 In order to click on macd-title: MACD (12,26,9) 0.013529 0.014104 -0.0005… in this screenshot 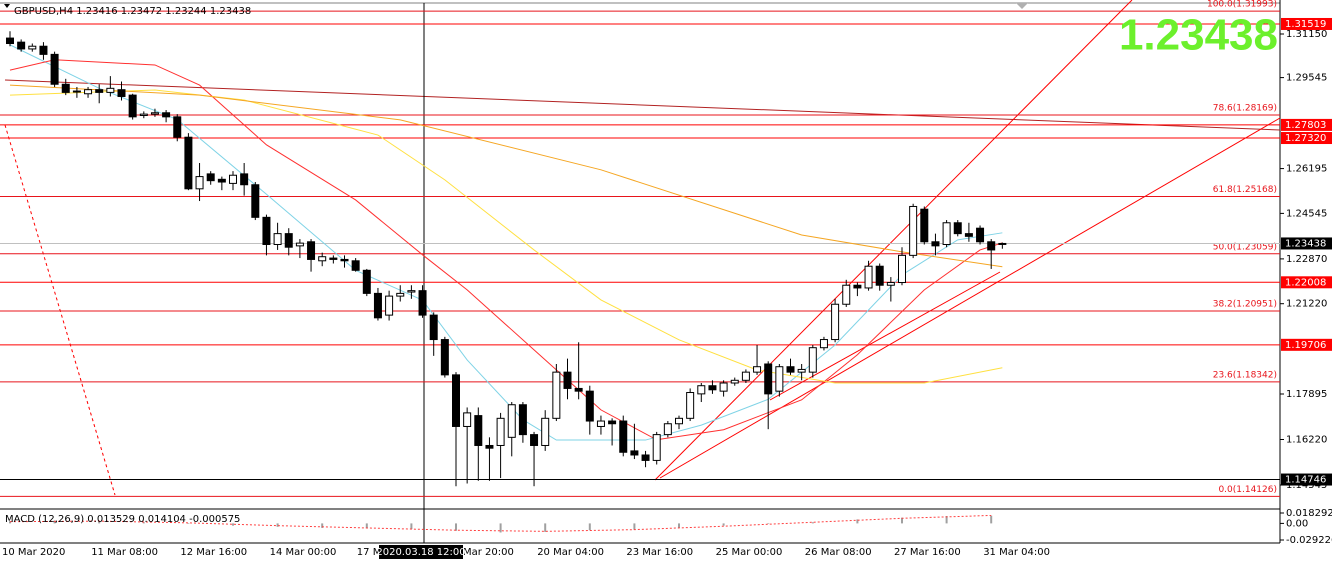, I will do `click(122, 519)`.